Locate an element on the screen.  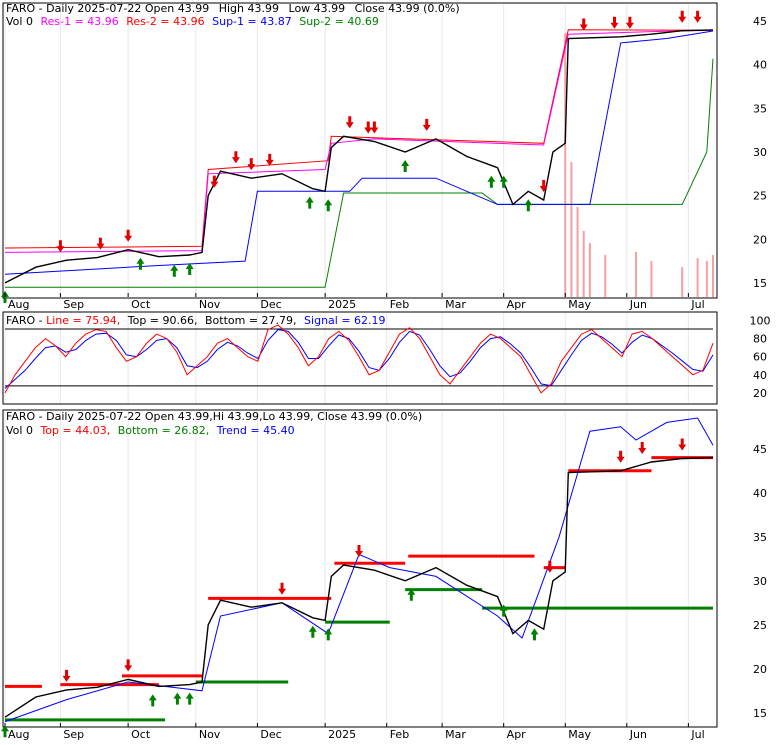
legend-res1: Res-1 = 43.96 is located at coordinates (79, 21).